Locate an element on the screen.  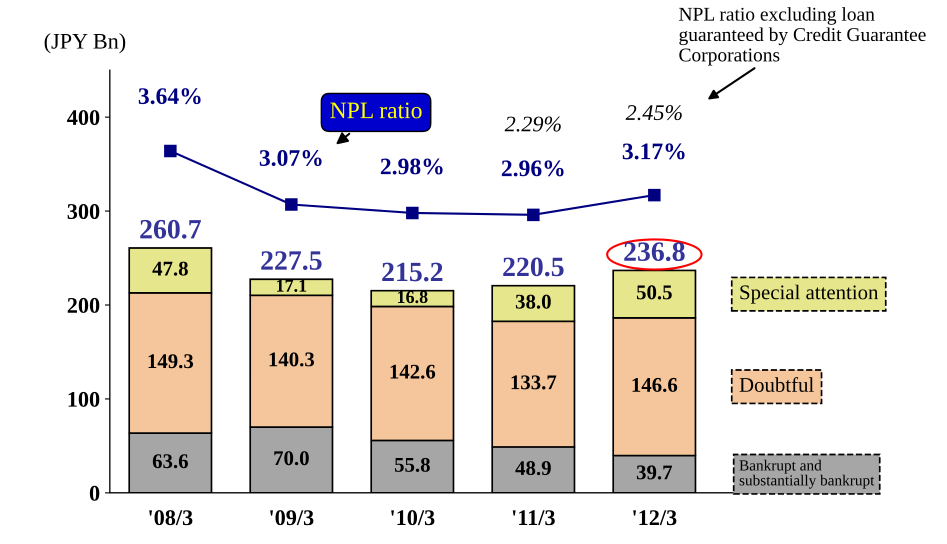
y-axis-title: (JPY Bn) is located at coordinates (85, 43).